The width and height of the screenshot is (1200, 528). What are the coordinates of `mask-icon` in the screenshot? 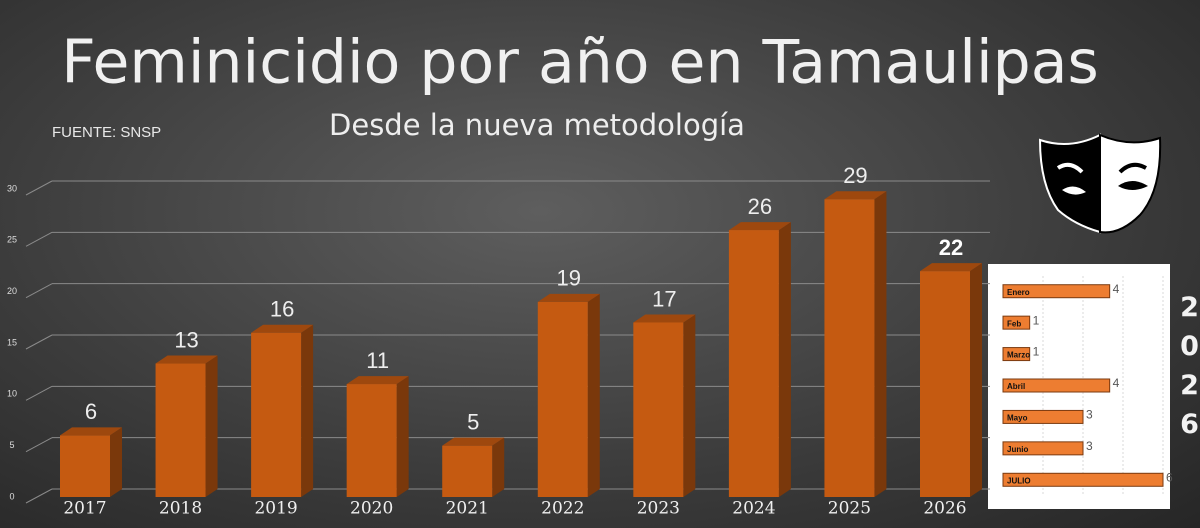 It's located at (1100, 183).